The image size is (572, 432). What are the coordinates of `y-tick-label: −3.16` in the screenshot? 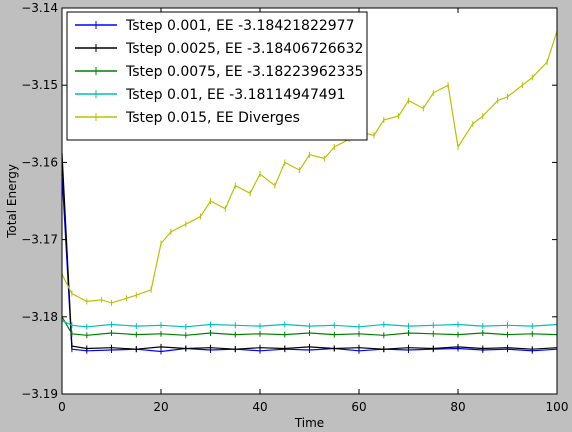 It's located at (39, 162).